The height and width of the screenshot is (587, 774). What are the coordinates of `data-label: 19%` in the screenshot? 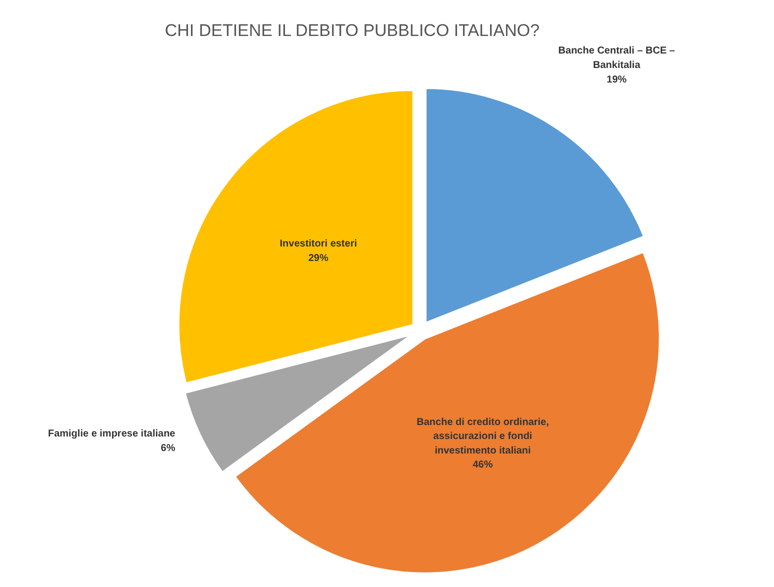 It's located at (616, 80).